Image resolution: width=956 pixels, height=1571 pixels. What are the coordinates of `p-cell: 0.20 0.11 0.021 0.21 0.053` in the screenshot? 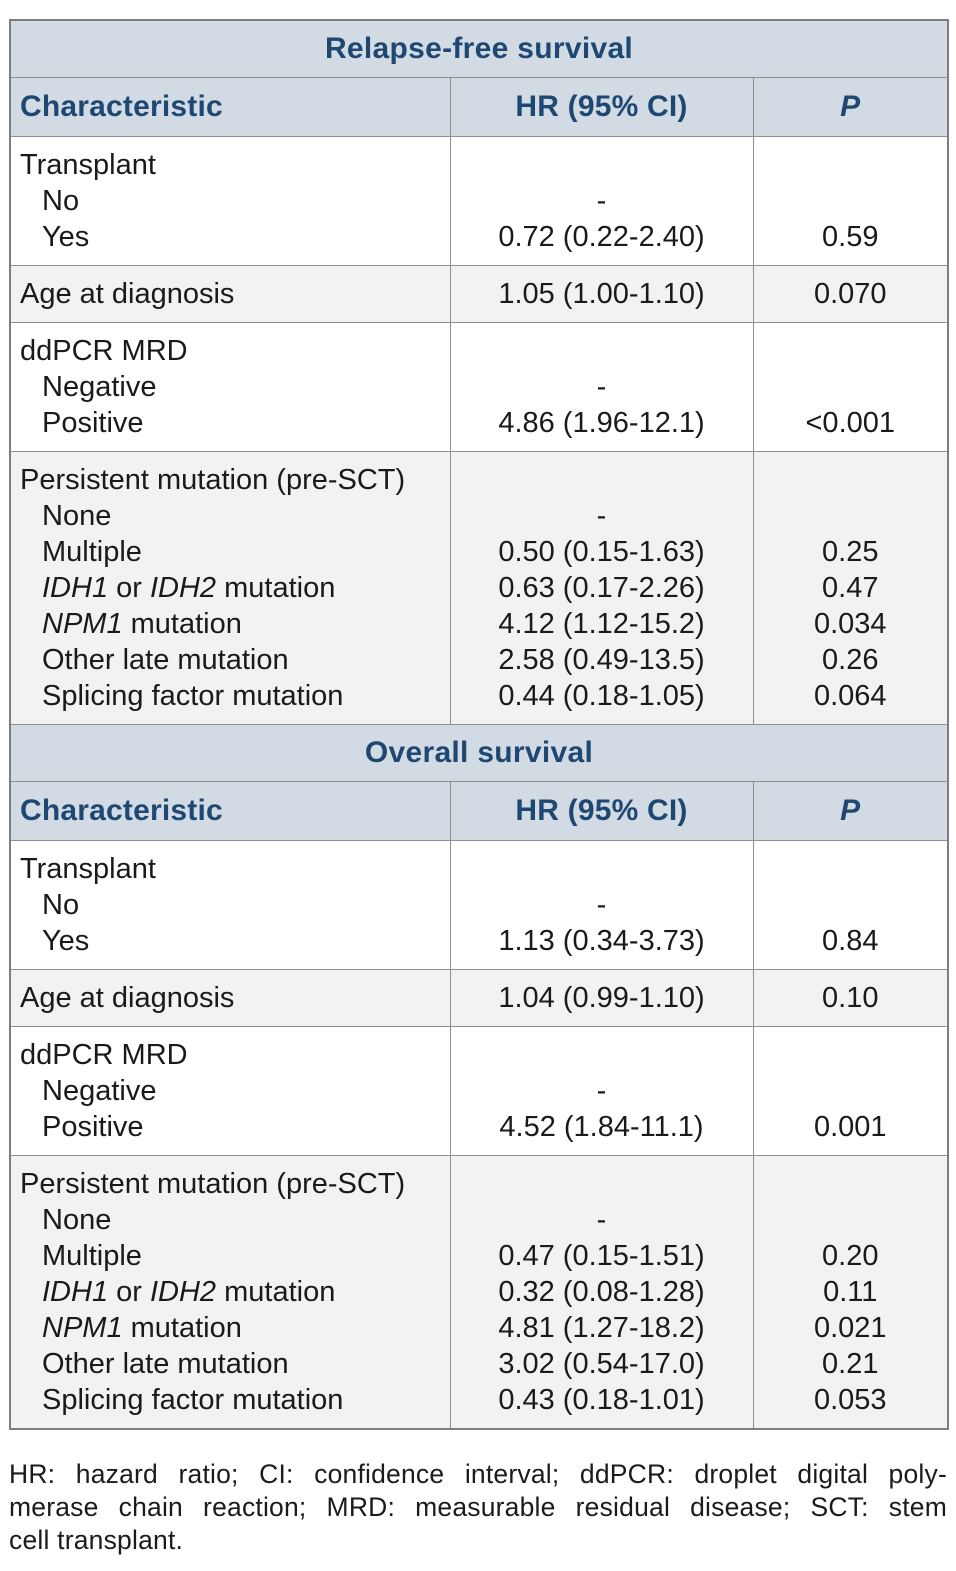 It's located at (850, 1291).